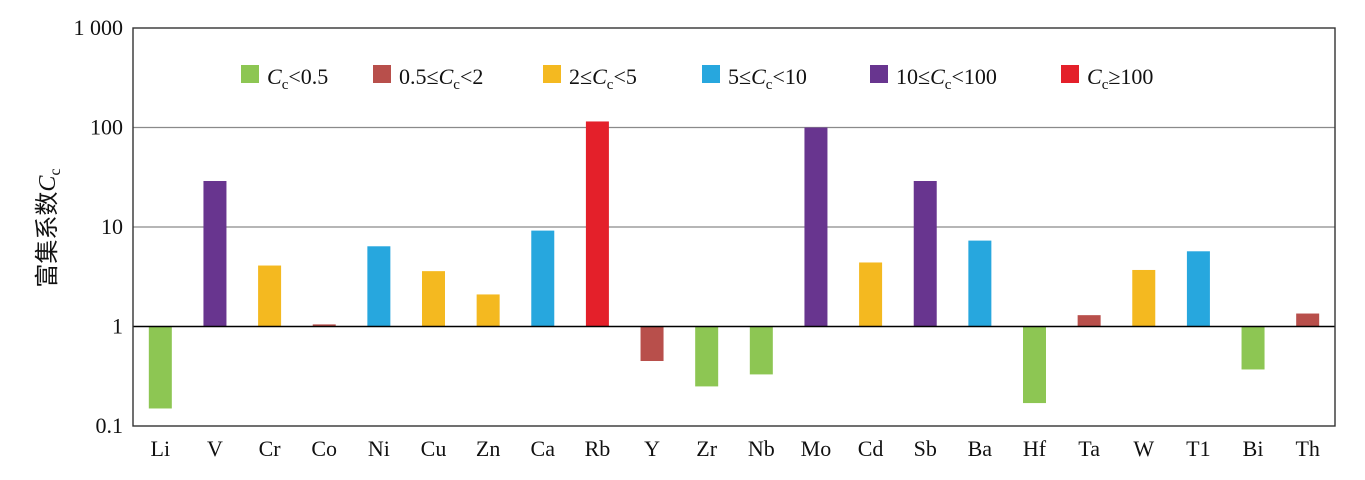 The width and height of the screenshot is (1365, 480). I want to click on legend-label: 10≤Cc<100, so click(946, 78).